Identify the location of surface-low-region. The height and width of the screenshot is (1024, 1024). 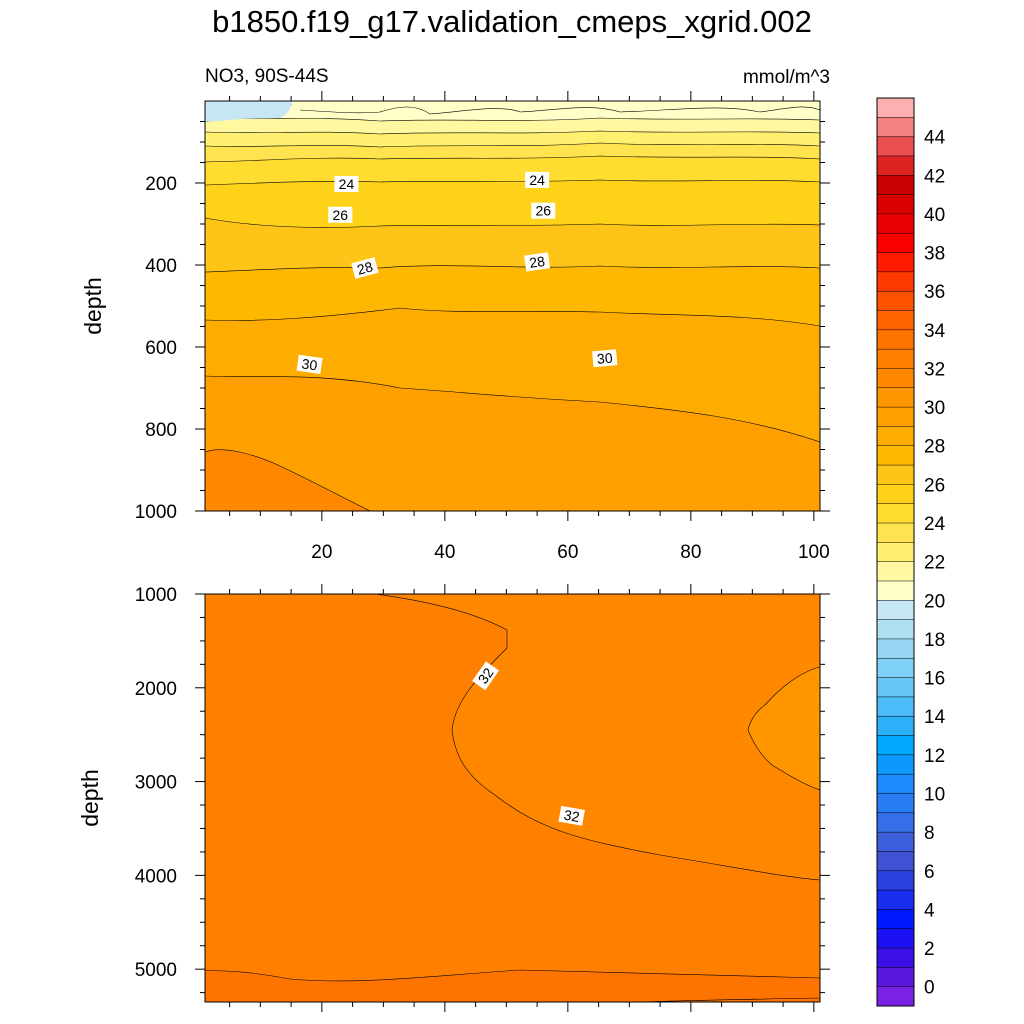
(248, 111).